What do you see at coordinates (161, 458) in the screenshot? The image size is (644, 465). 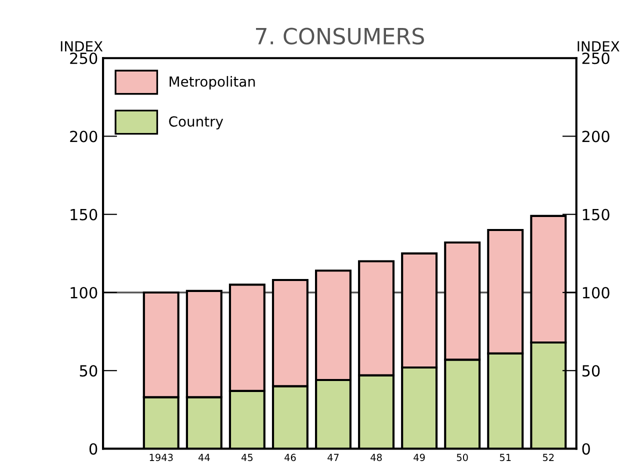 I see `x-tick-label: 1943` at bounding box center [161, 458].